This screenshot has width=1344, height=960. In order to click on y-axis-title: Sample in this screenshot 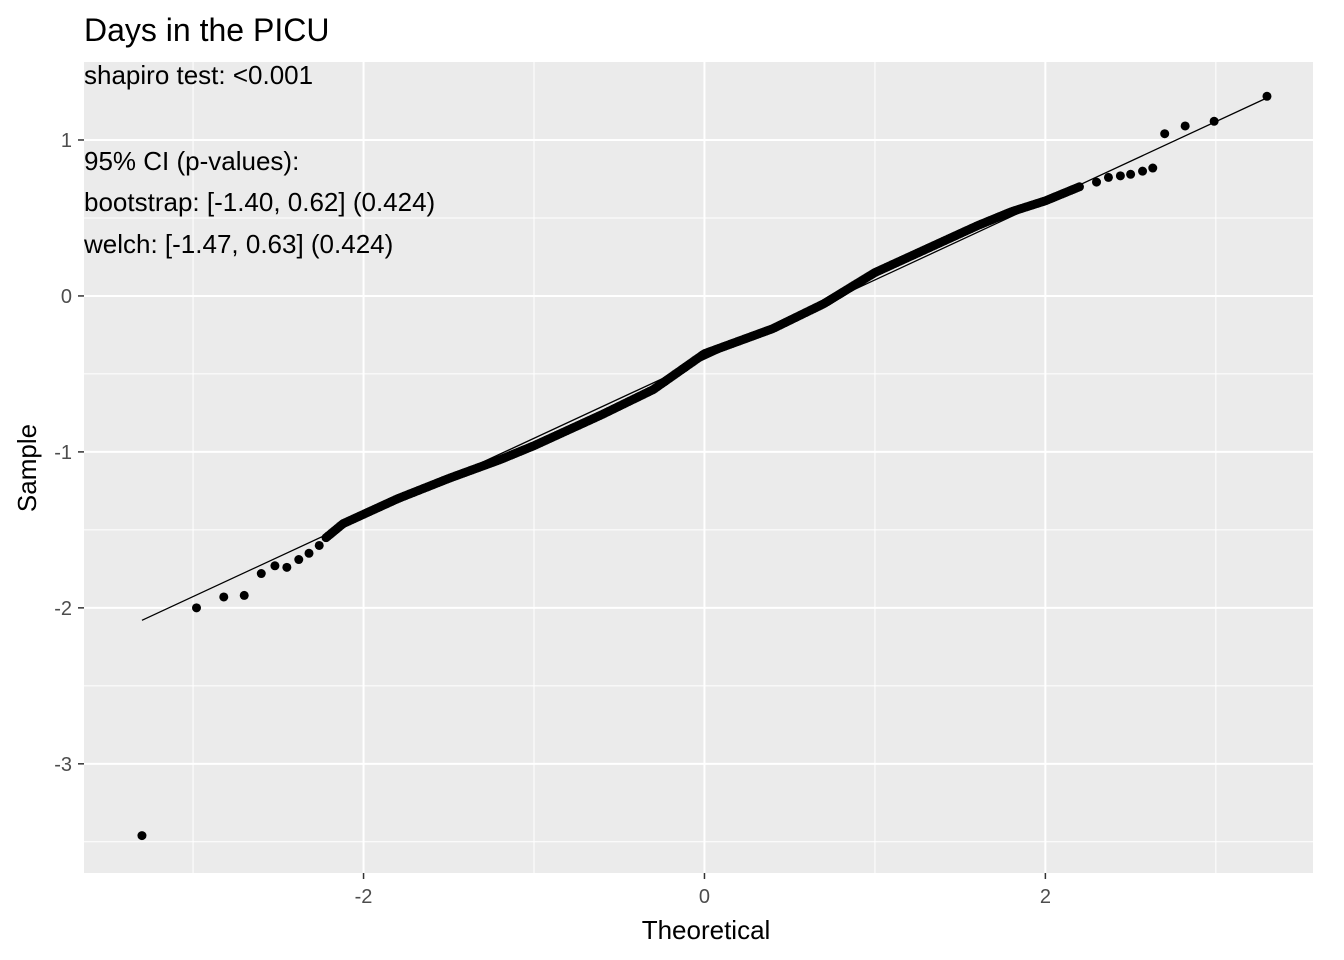, I will do `click(27, 468)`.